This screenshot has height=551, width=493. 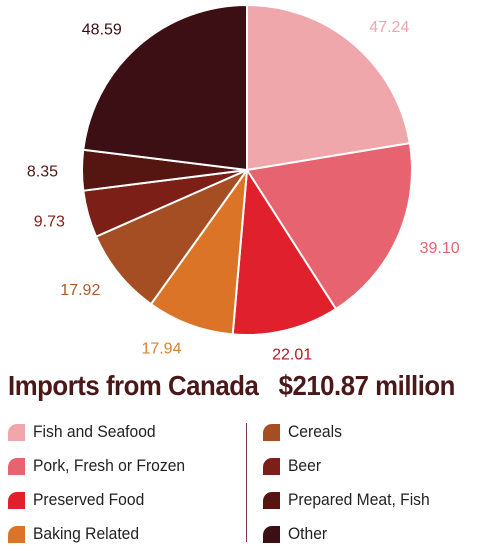 What do you see at coordinates (367, 385) in the screenshot?
I see `total-amount: $210.87 million` at bounding box center [367, 385].